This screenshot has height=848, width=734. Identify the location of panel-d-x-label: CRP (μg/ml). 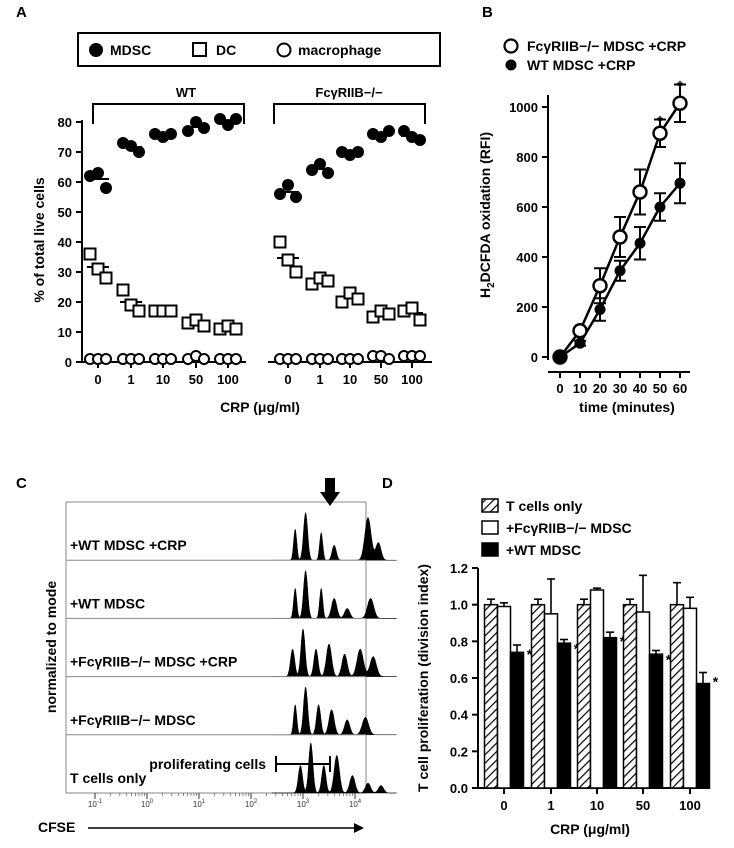
(590, 829).